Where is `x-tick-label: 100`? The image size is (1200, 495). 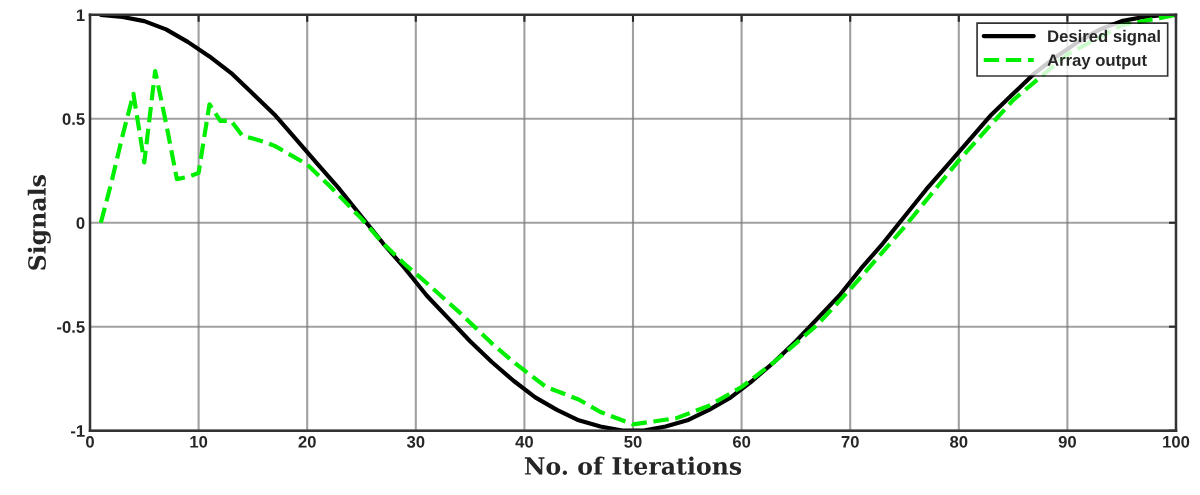
x-tick-label: 100 is located at coordinates (1176, 441).